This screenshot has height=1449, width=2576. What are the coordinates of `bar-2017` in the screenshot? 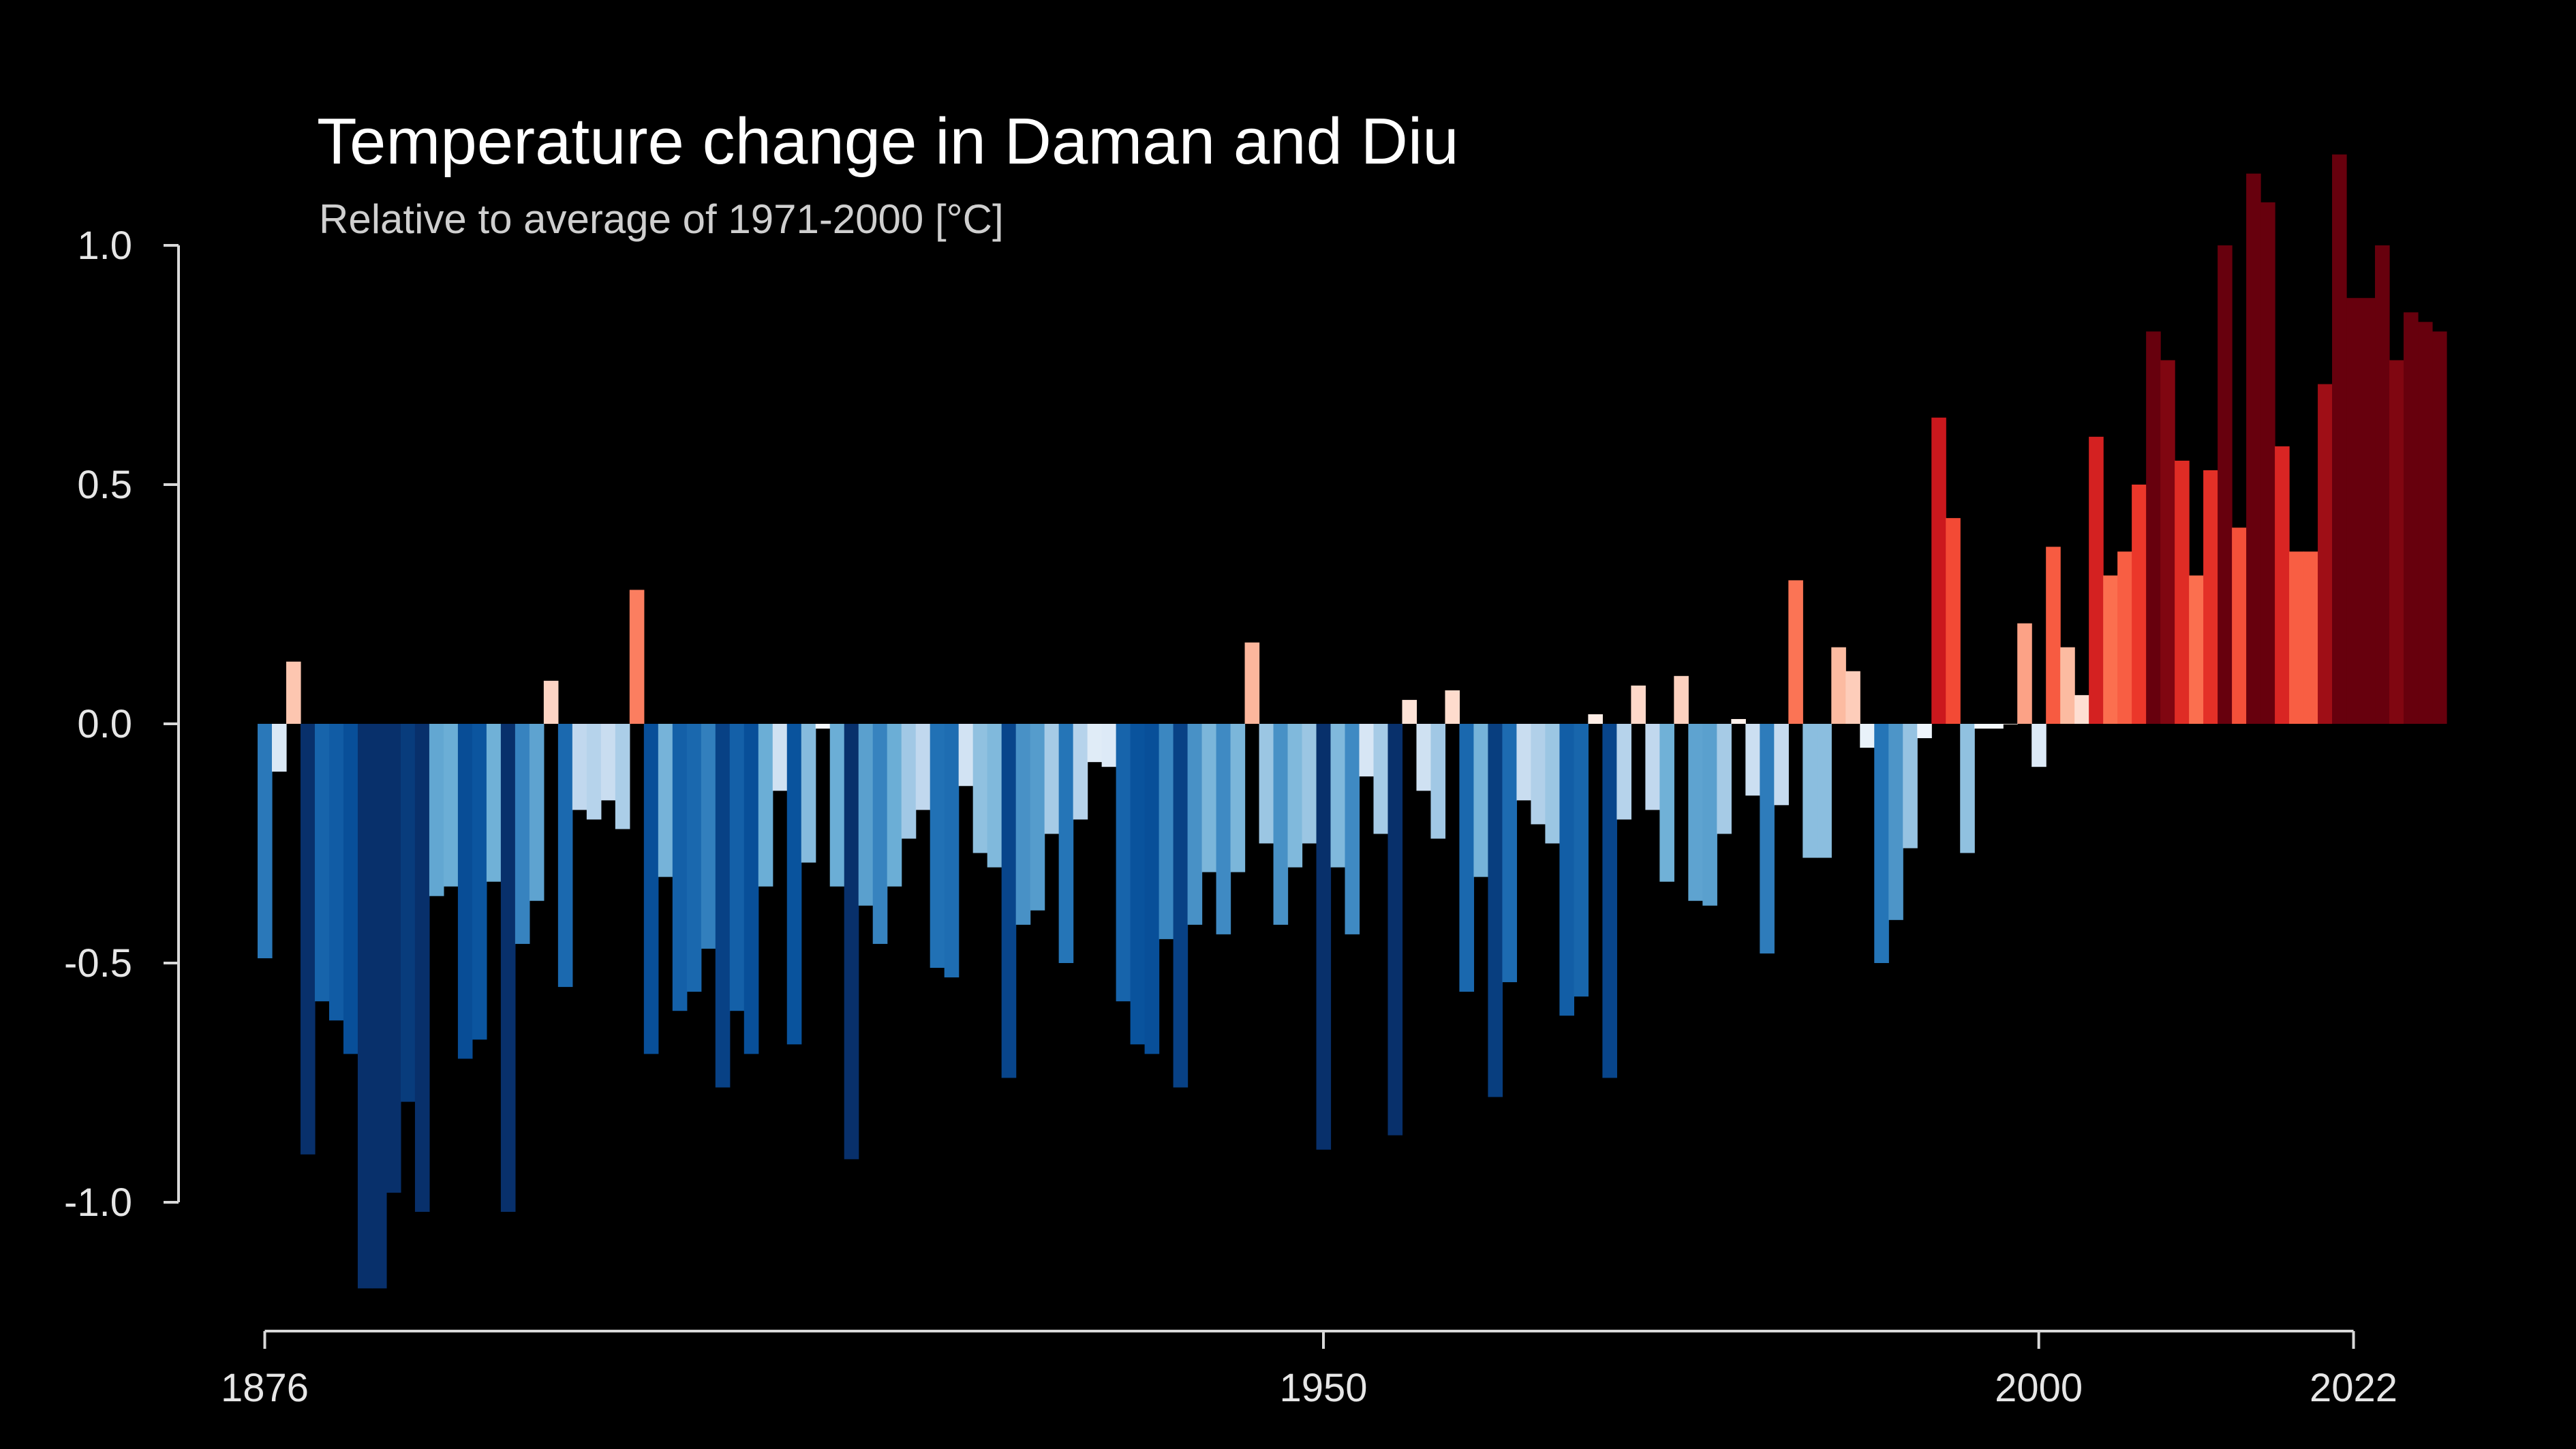 It's located at (2282, 585).